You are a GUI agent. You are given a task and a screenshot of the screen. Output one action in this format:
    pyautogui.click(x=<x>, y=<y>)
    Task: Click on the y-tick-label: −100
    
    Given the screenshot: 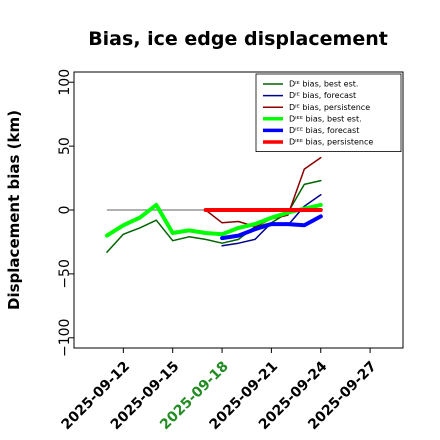 What is the action you would take?
    pyautogui.click(x=65, y=338)
    